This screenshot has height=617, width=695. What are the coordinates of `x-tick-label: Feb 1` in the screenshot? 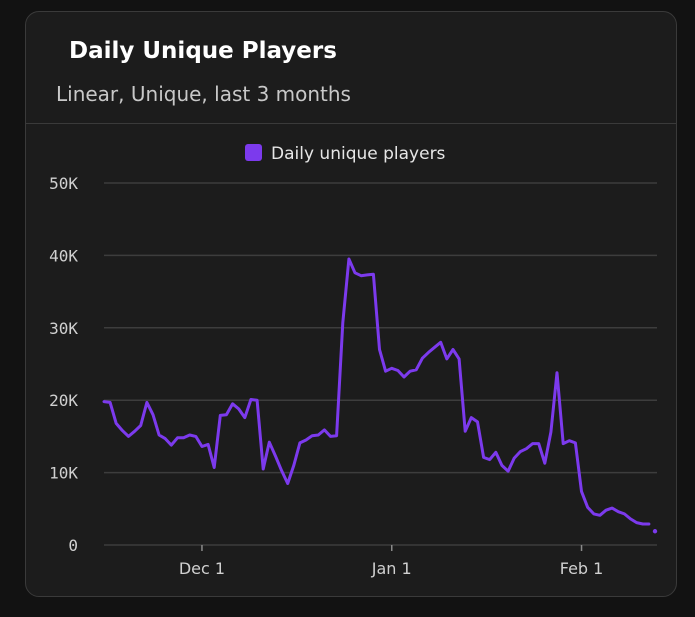 It's located at (582, 568).